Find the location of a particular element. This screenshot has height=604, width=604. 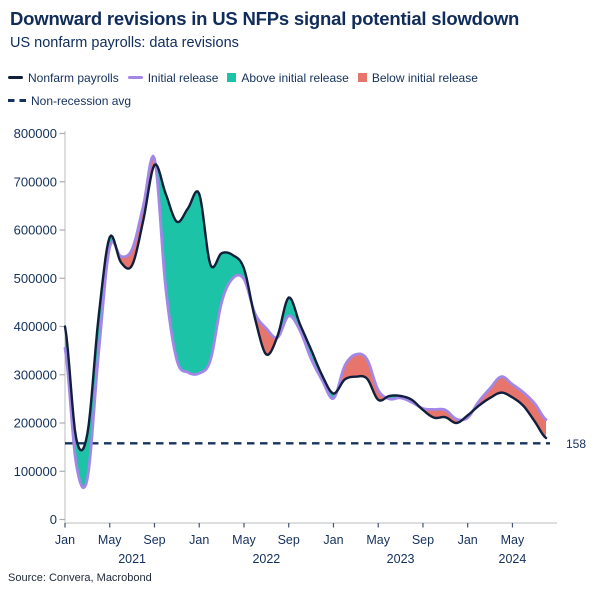

legend-item-nonfarm-payrolls: Nonfarm payrolls is located at coordinates (63, 78).